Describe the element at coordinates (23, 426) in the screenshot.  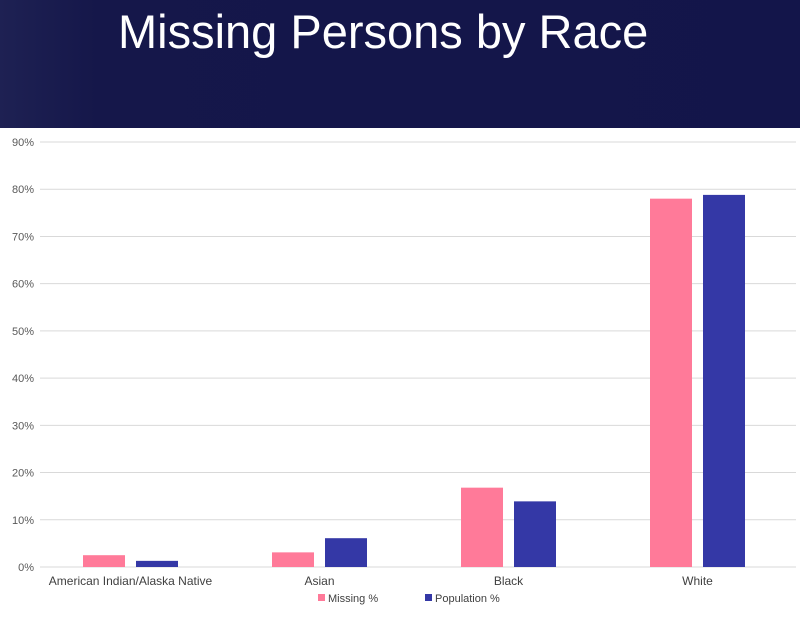
I see `y-tick-label: 30%` at that location.